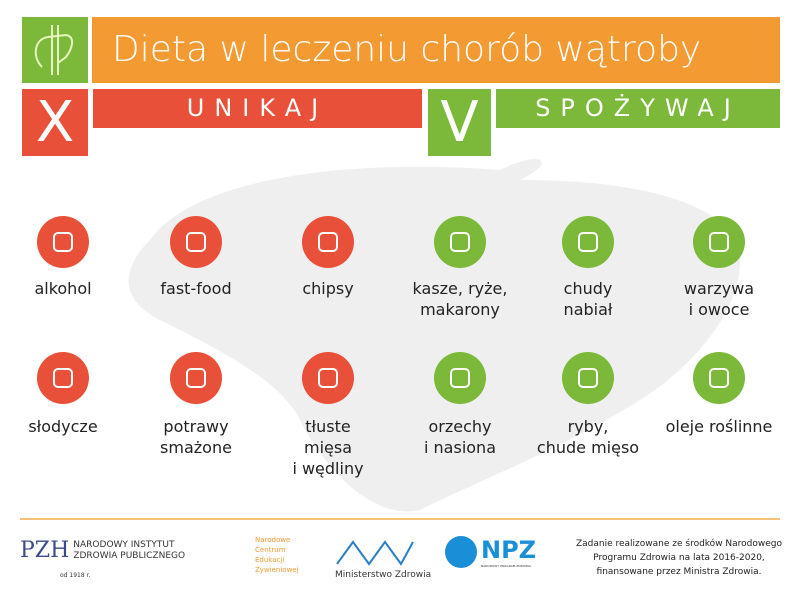 This screenshot has width=800, height=592. I want to click on npz-logo: NPZ NARODOWY PROGRAM ZDROWIA, so click(490, 552).